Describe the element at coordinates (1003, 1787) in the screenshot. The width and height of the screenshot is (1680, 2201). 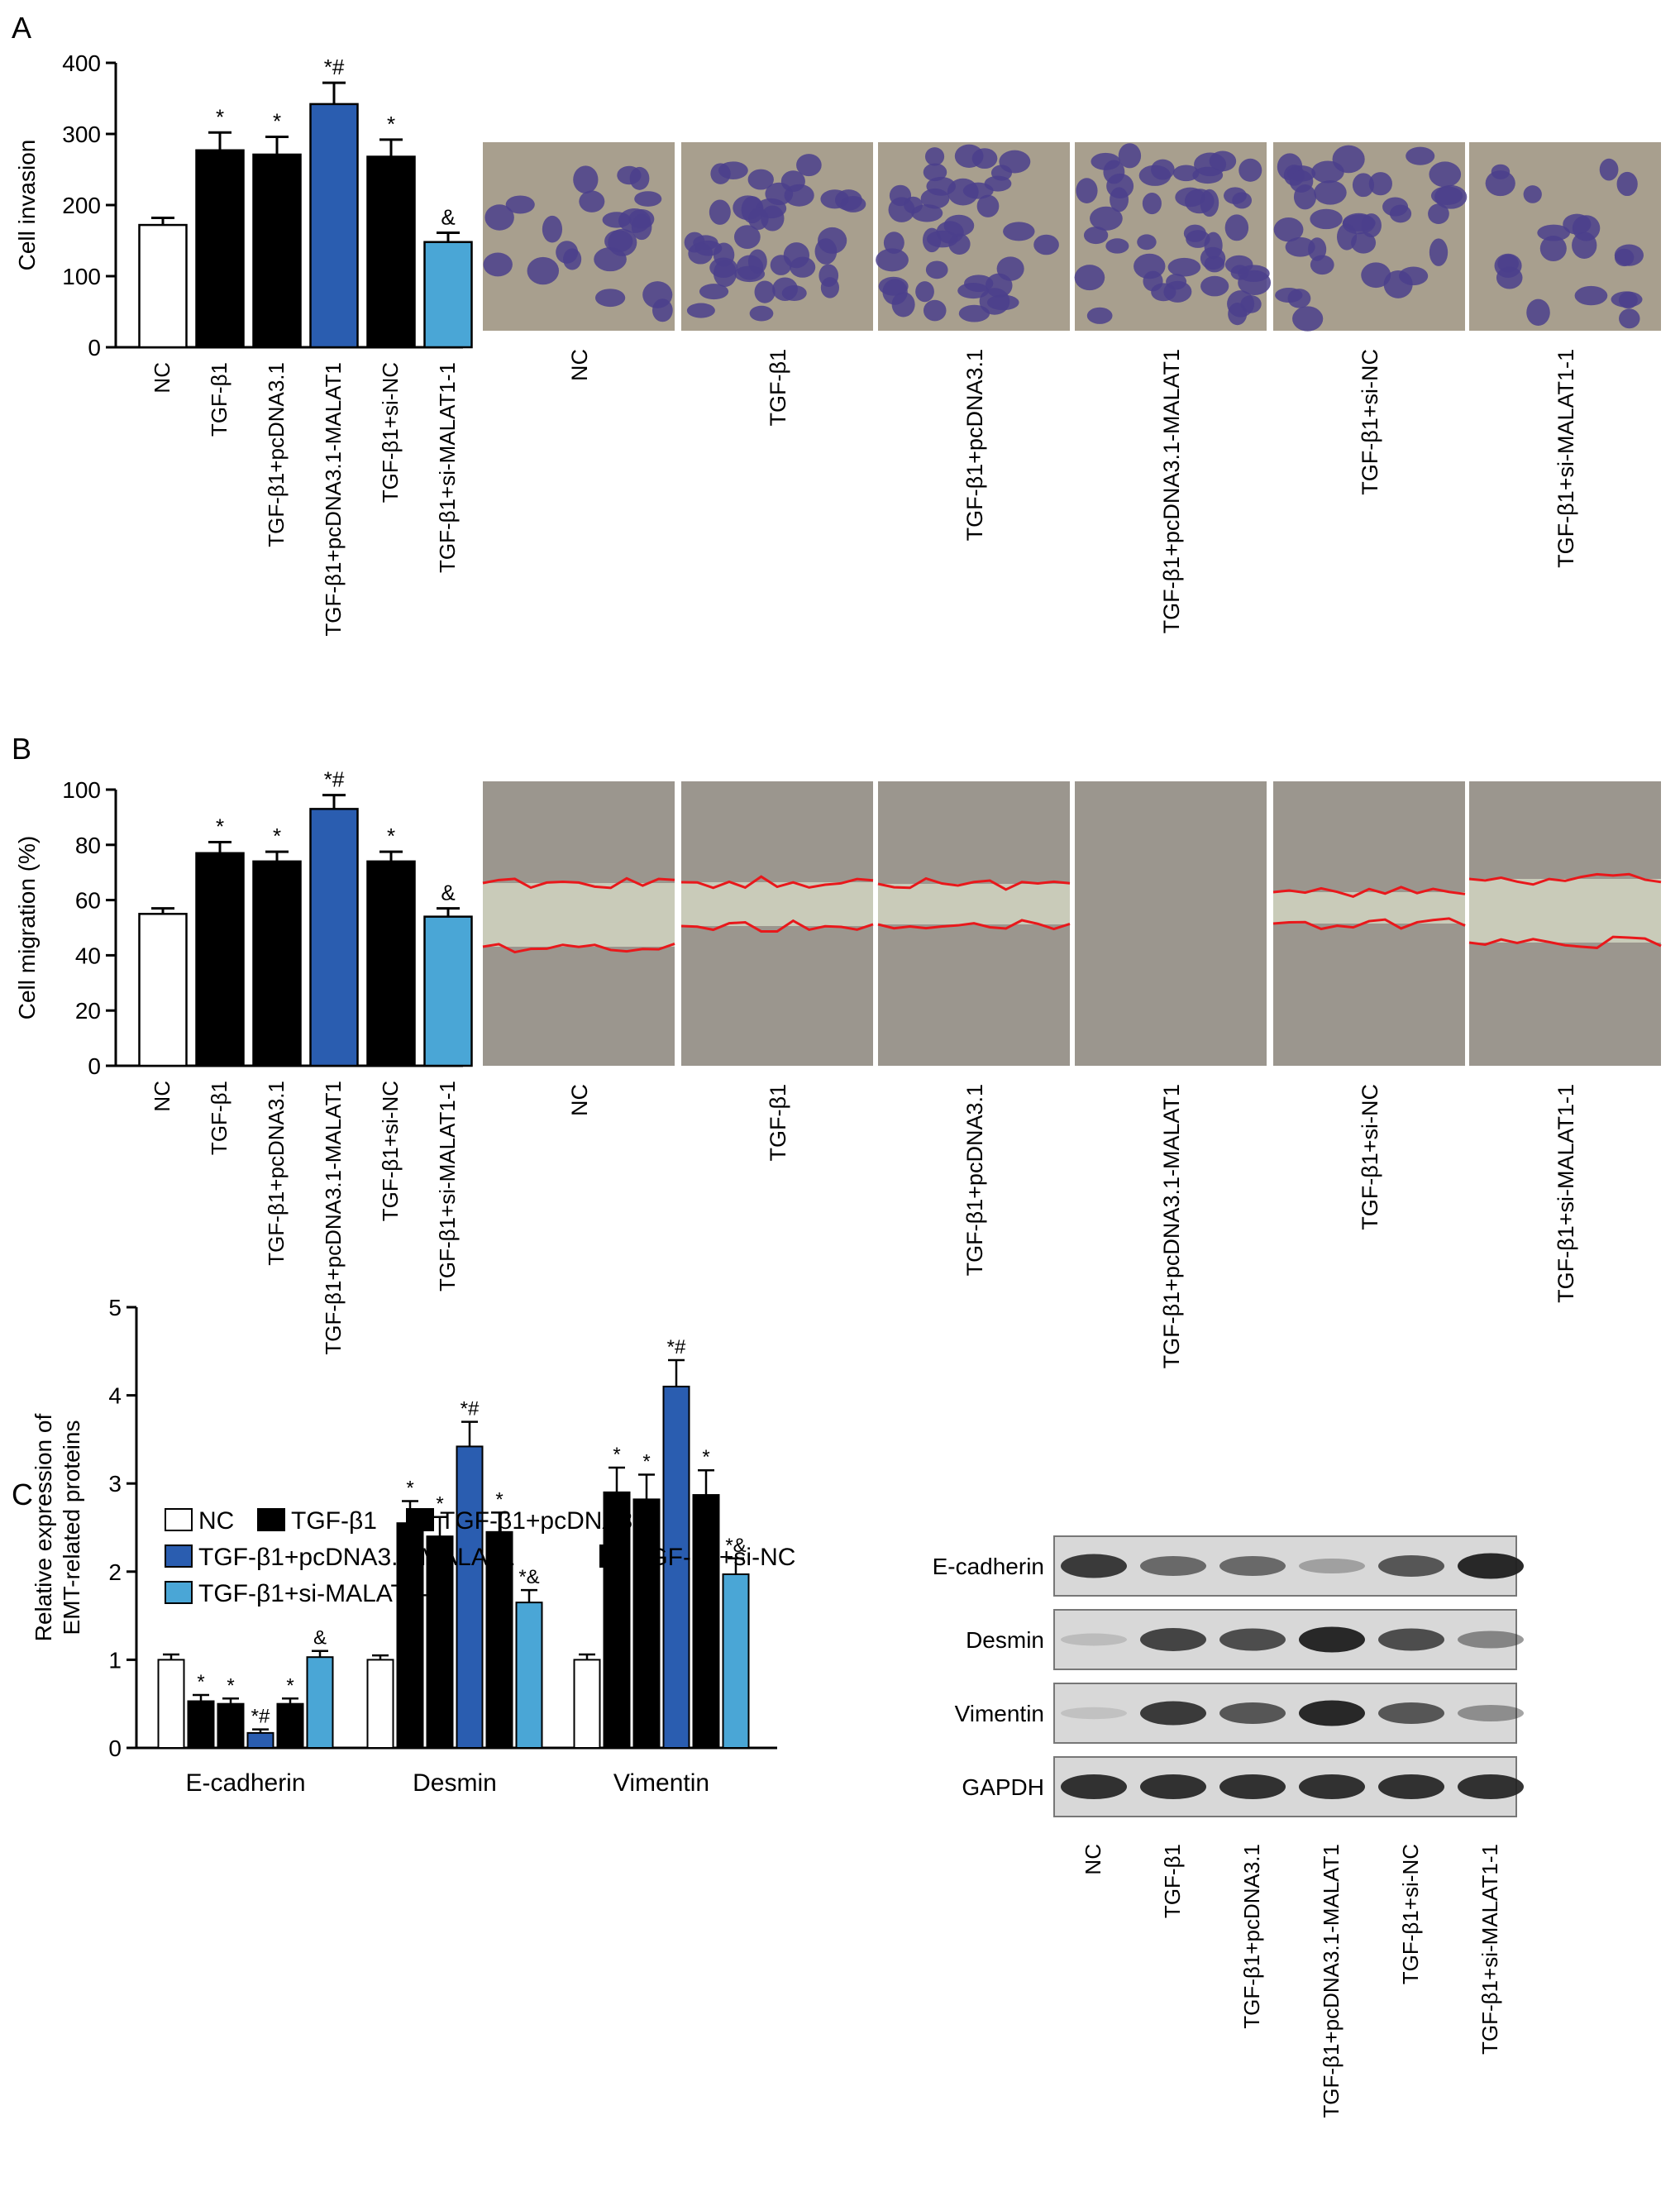
I see `blot-row-label-3: GAPDH` at that location.